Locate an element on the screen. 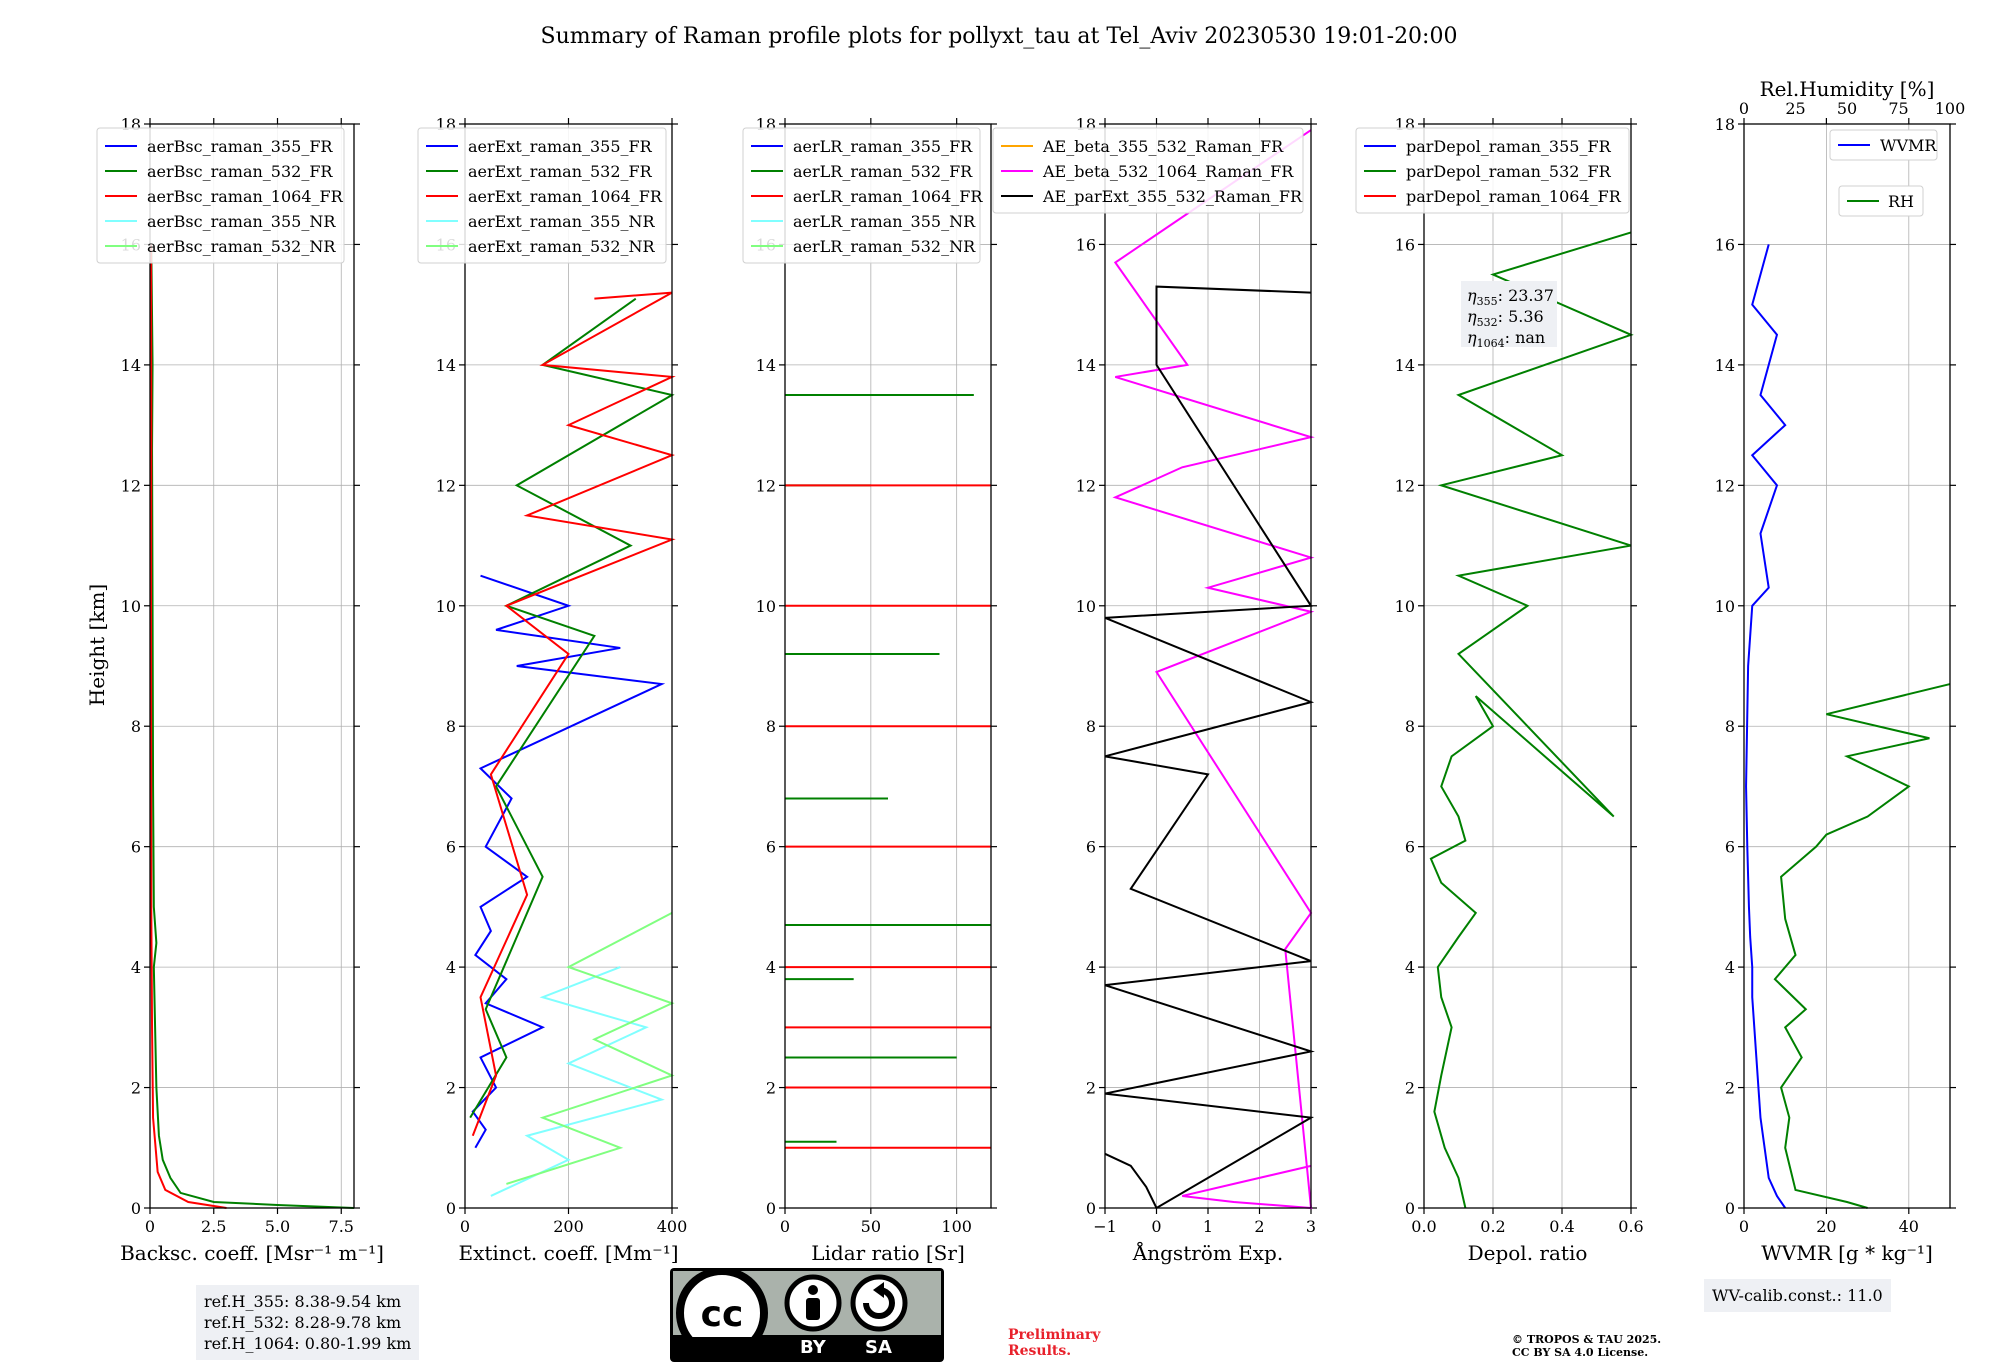 This screenshot has height=1362, width=2000. x-tick-label: 2 is located at coordinates (1259, 1226).